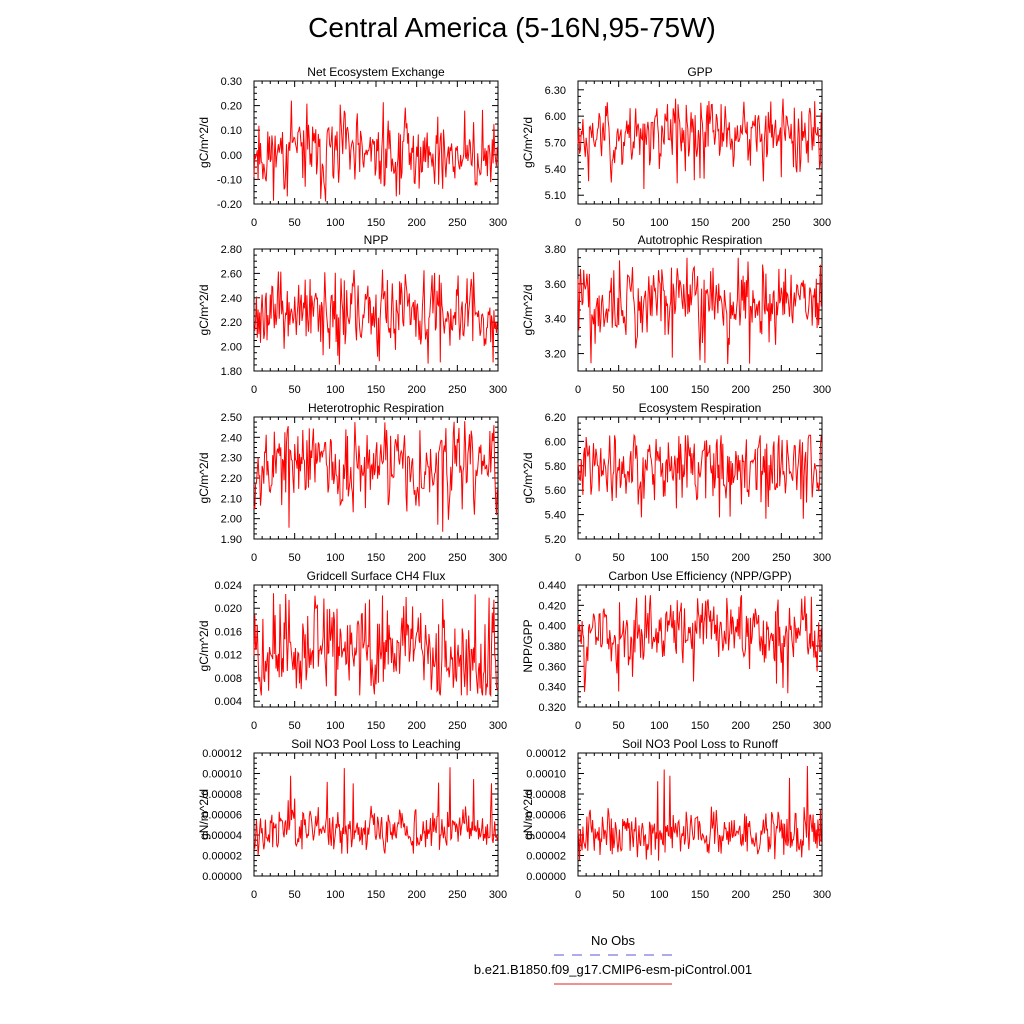  What do you see at coordinates (552, 688) in the screenshot?
I see `y-tick-label: 0.340` at bounding box center [552, 688].